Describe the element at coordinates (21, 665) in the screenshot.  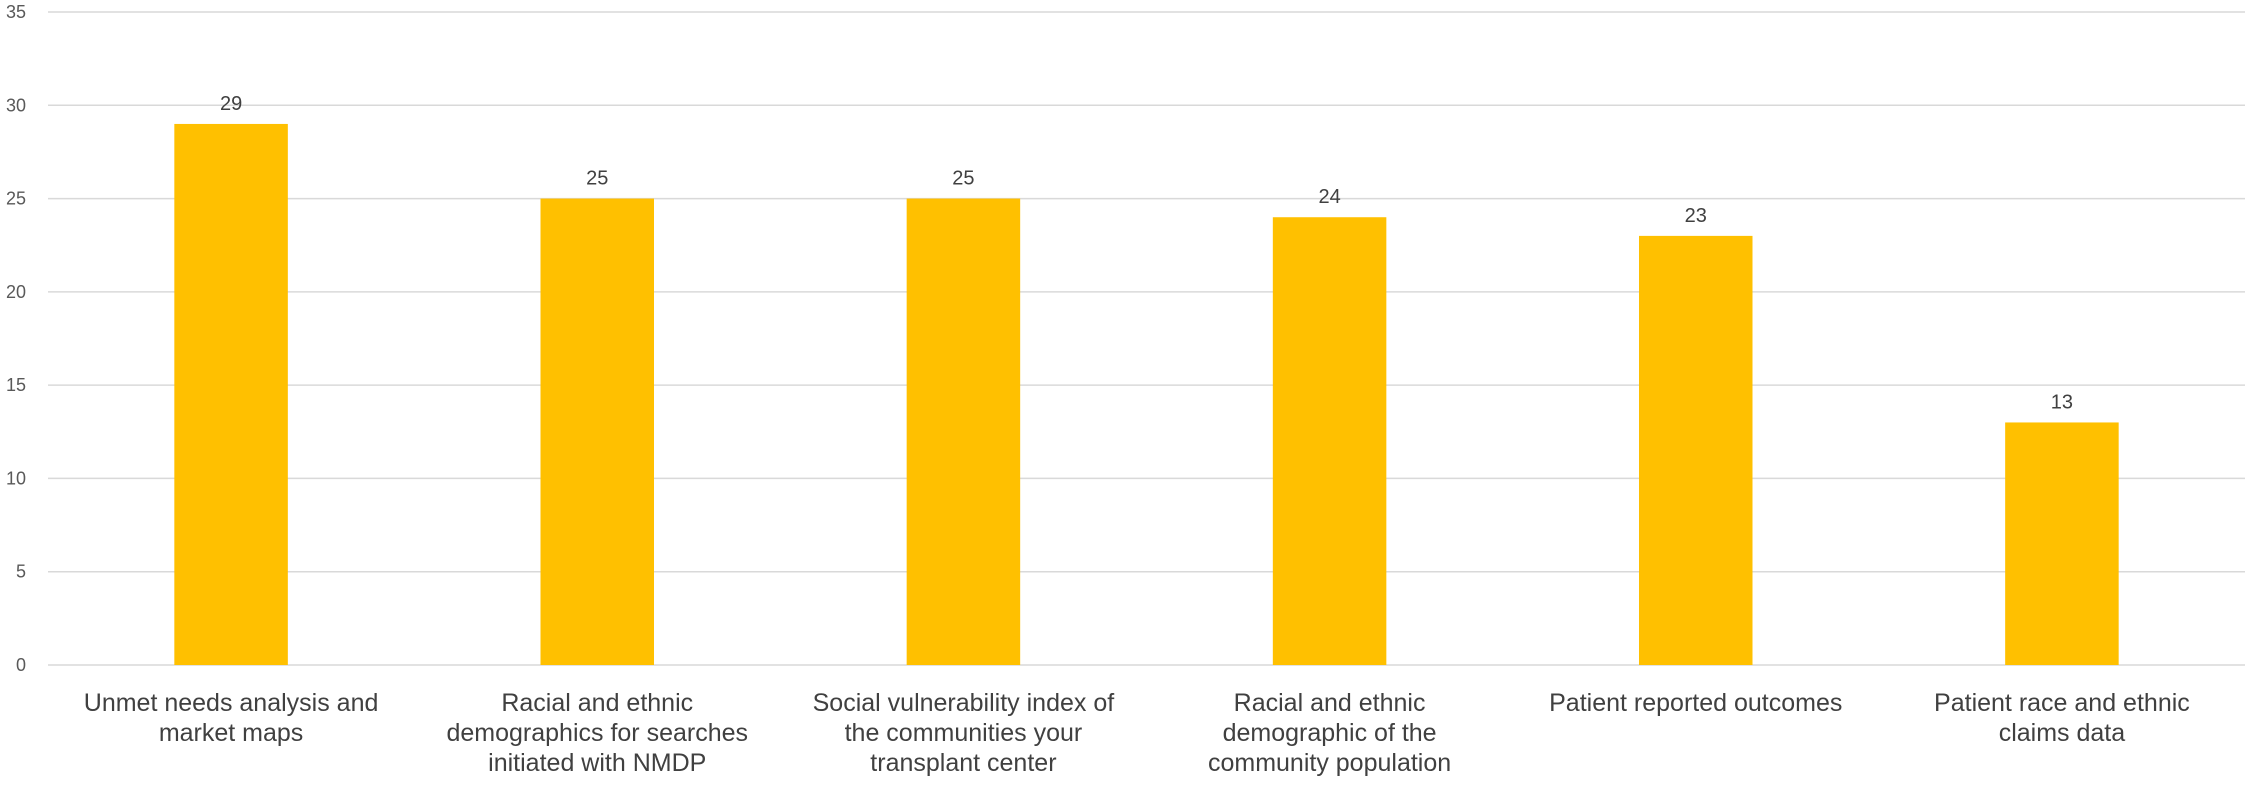
I see `y-tick-label: 0` at that location.